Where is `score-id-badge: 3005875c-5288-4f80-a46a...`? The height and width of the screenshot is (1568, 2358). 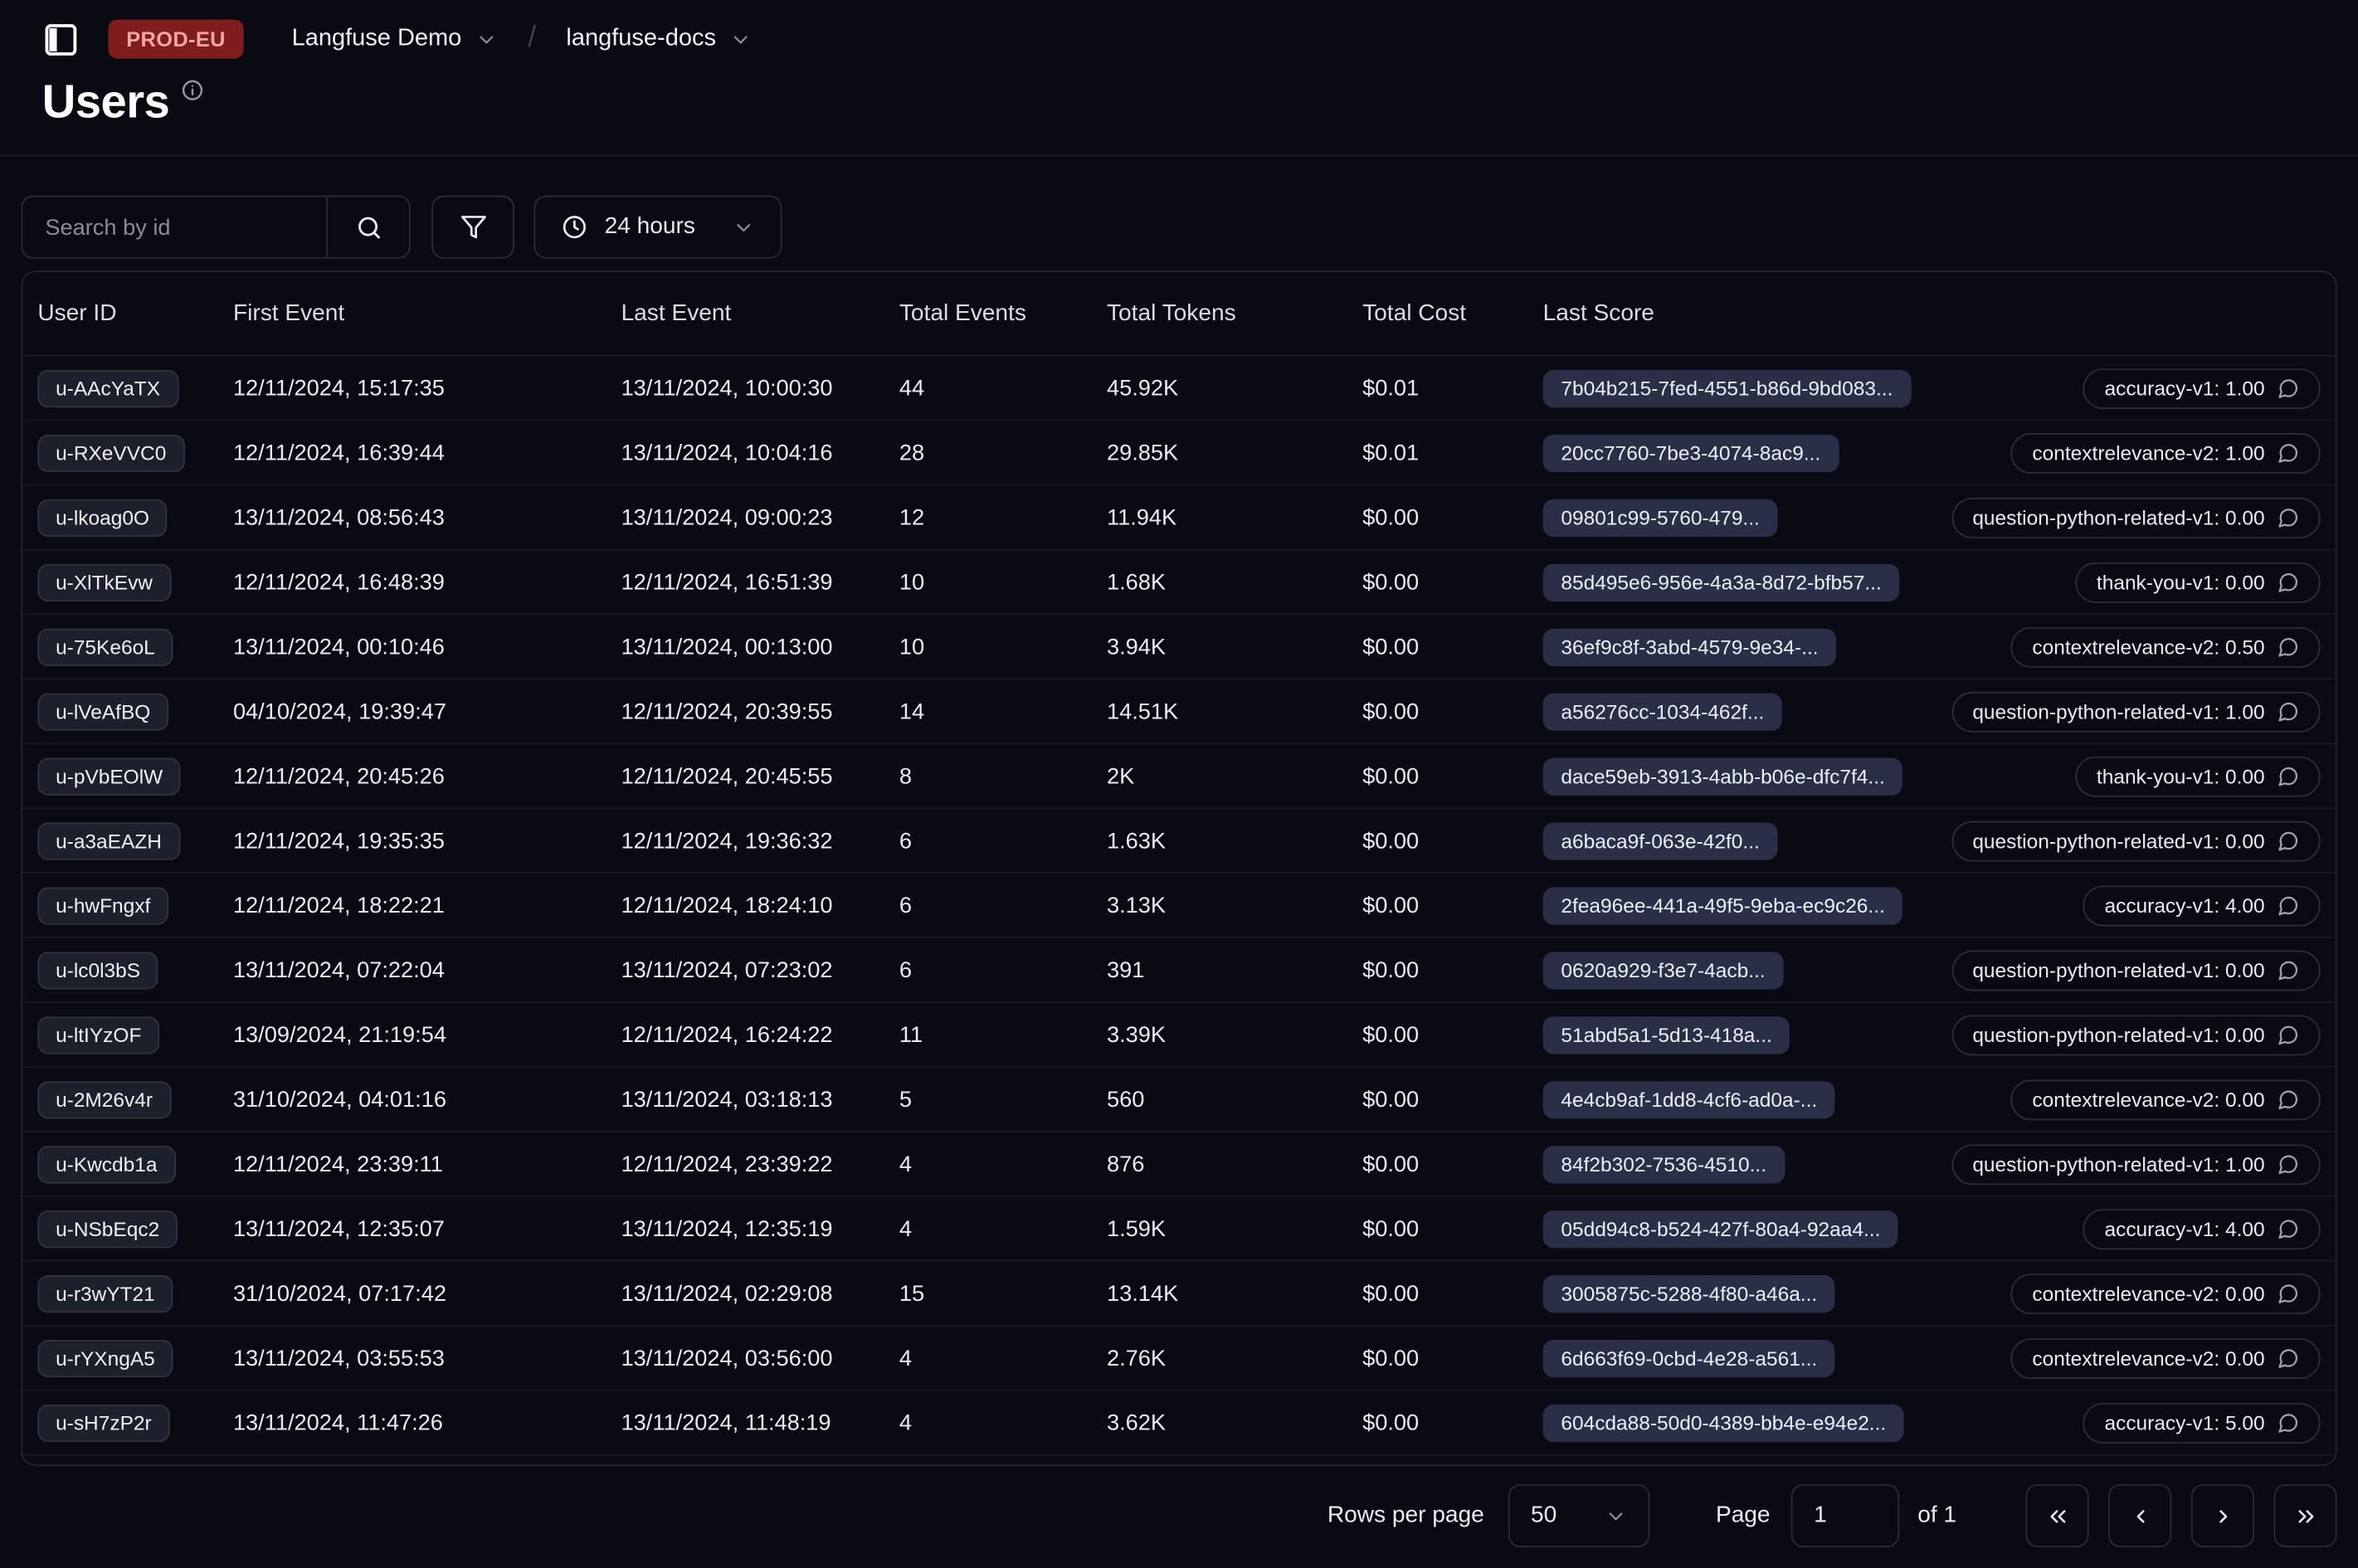
score-id-badge: 3005875c-5288-4f80-a46a... is located at coordinates (1688, 1293).